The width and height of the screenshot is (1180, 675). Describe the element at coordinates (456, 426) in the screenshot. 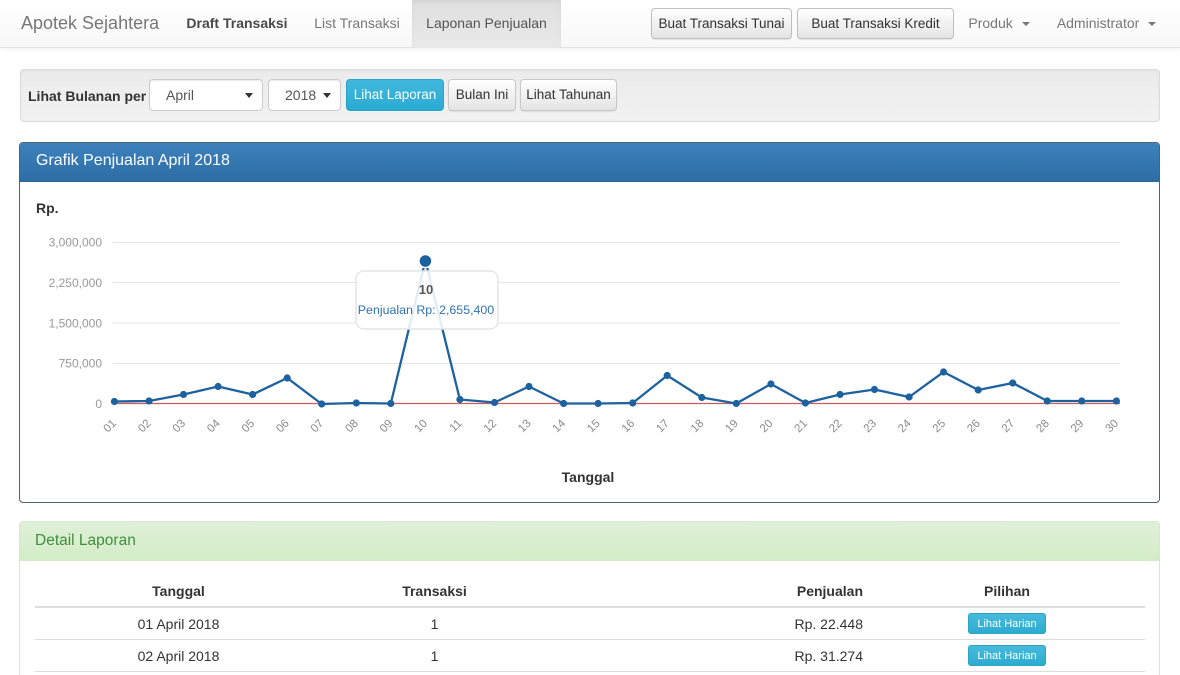

I see `svg-text: 11` at that location.